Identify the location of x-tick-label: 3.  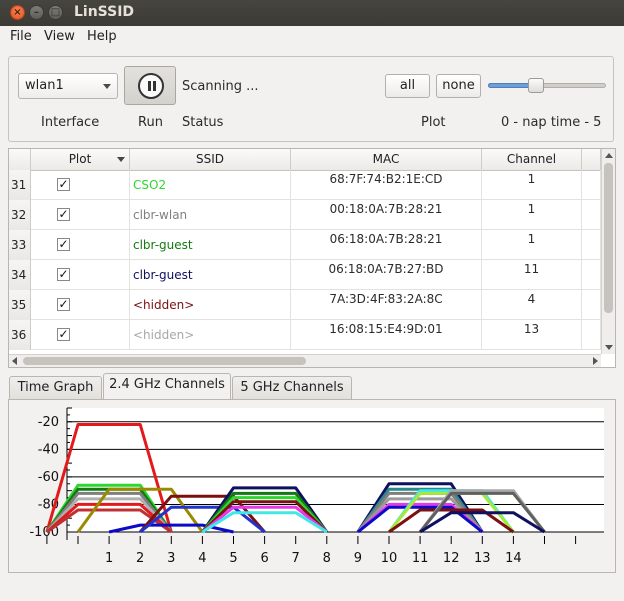
(171, 558).